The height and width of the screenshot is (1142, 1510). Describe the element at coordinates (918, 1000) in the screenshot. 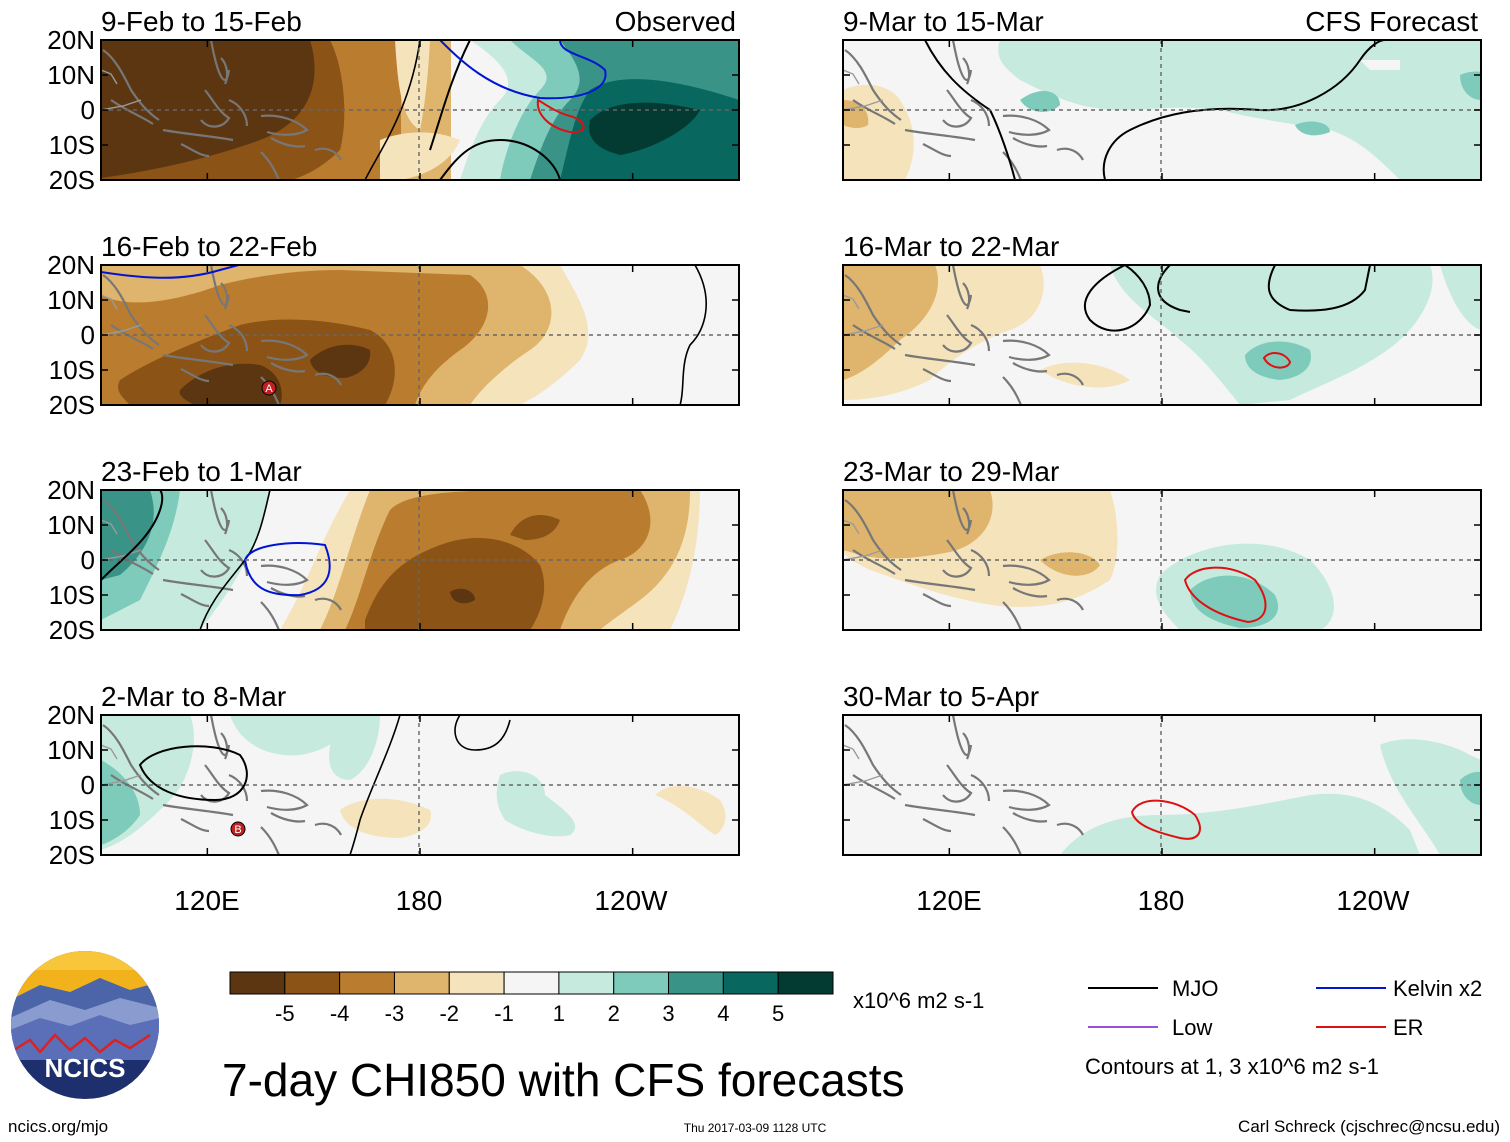

I see `colorbar-units: x10^6 m2 s-1` at that location.